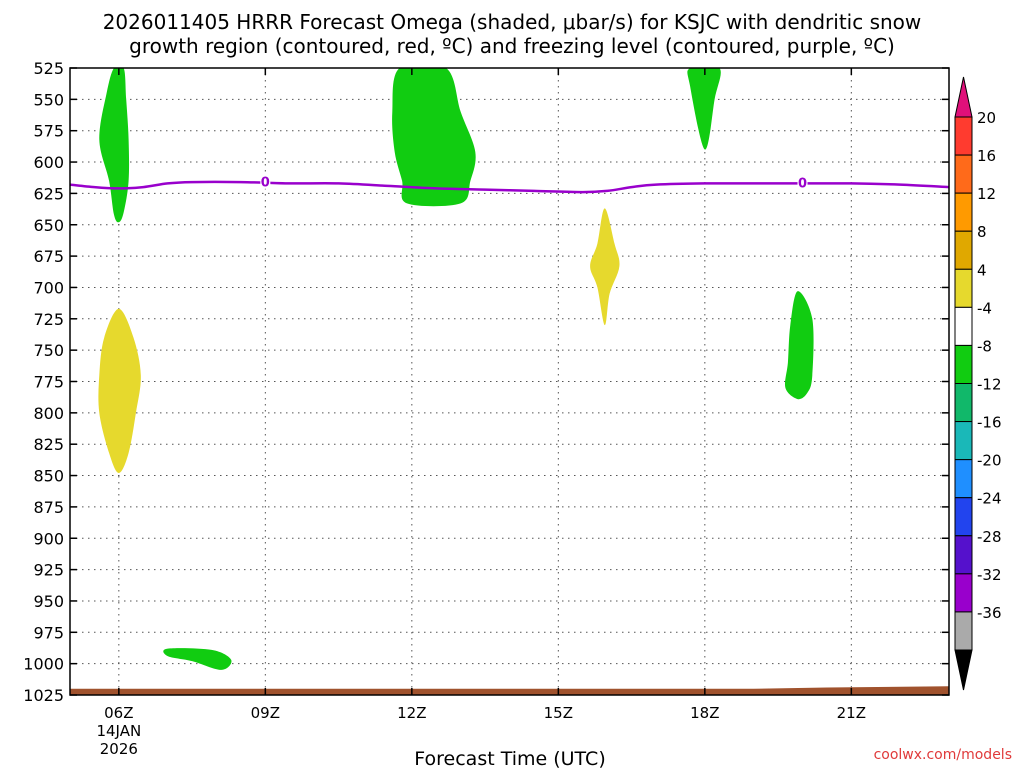 Image resolution: width=1024 pixels, height=768 pixels. Describe the element at coordinates (963, 670) in the screenshot. I see `colorbar-bottom-arrow` at that location.